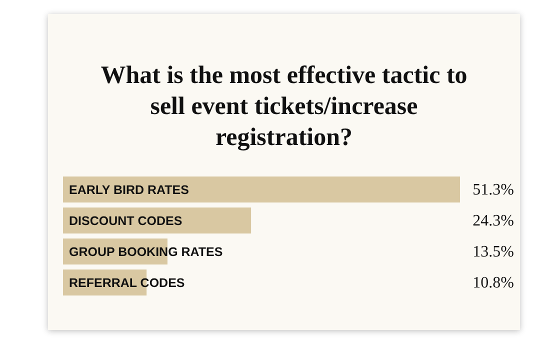  What do you see at coordinates (493, 283) in the screenshot?
I see `data-label: 10.8%` at bounding box center [493, 283].